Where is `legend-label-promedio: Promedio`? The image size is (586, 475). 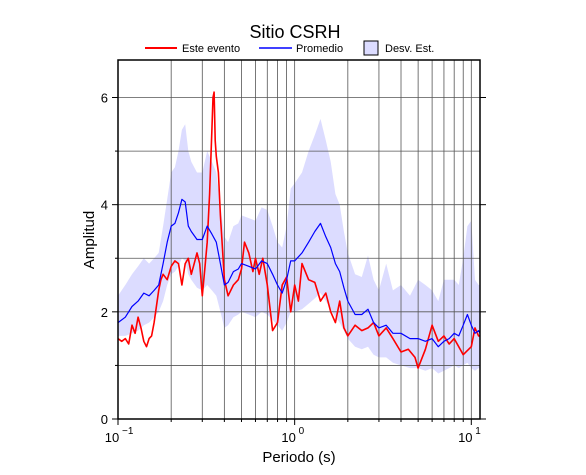 legend-label-promedio: Promedio is located at coordinates (319, 49).